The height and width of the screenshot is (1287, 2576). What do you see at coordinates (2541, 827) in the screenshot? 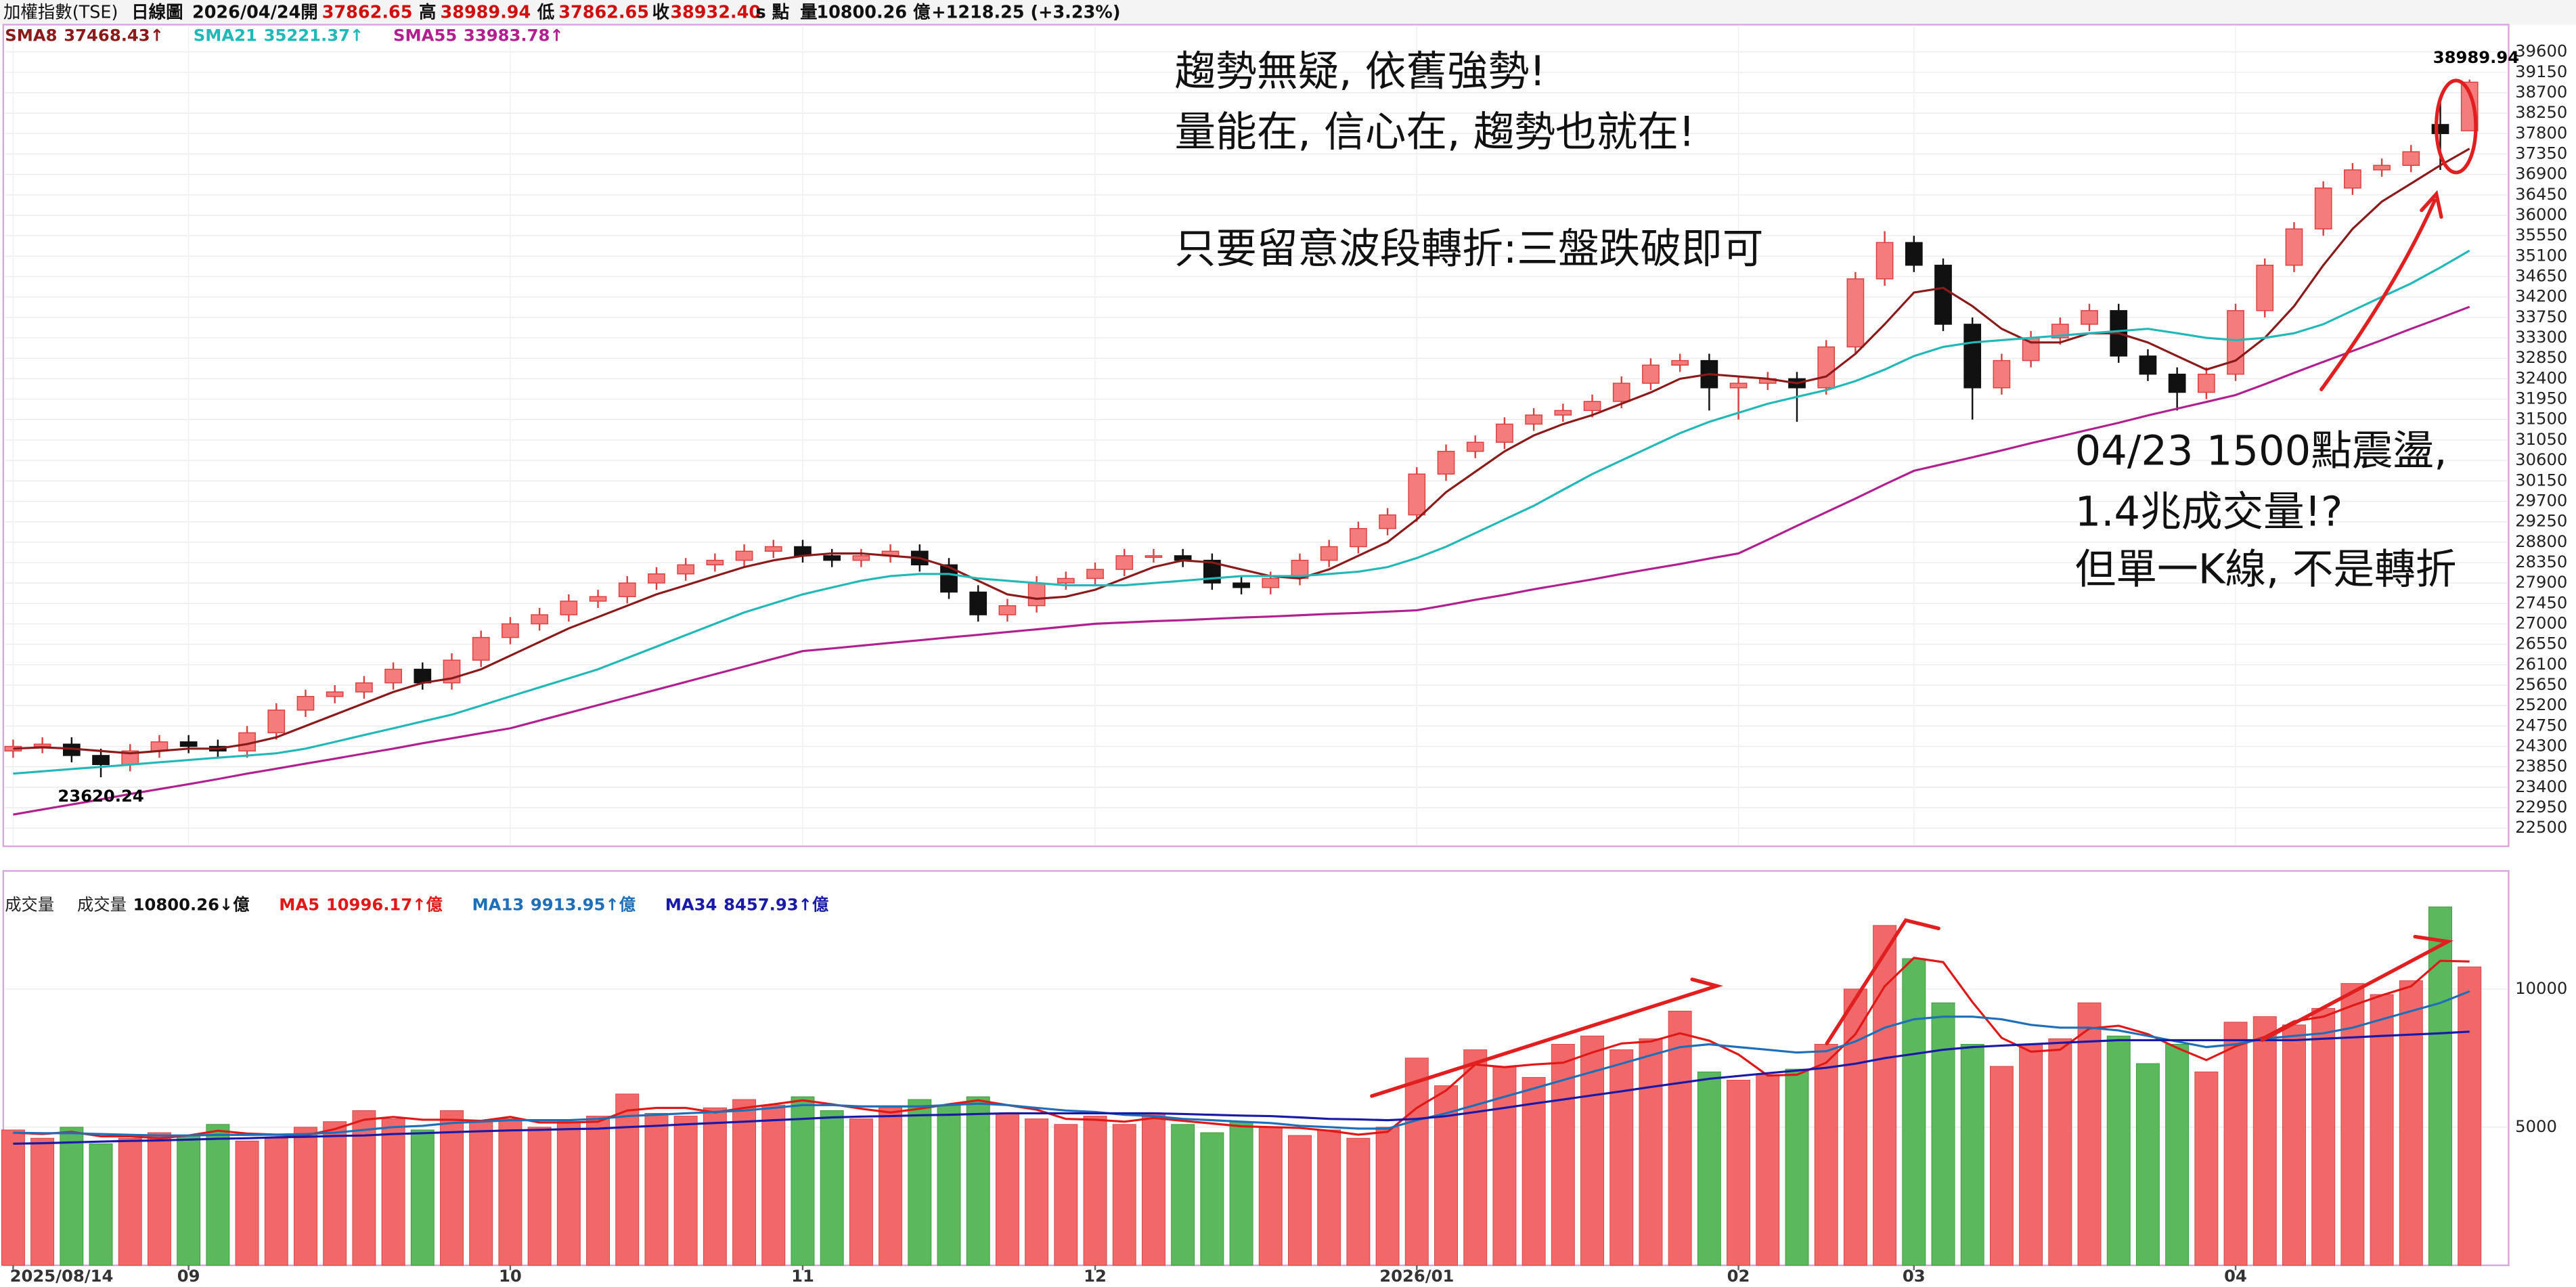
I see `y-tick-label: 22500` at bounding box center [2541, 827].